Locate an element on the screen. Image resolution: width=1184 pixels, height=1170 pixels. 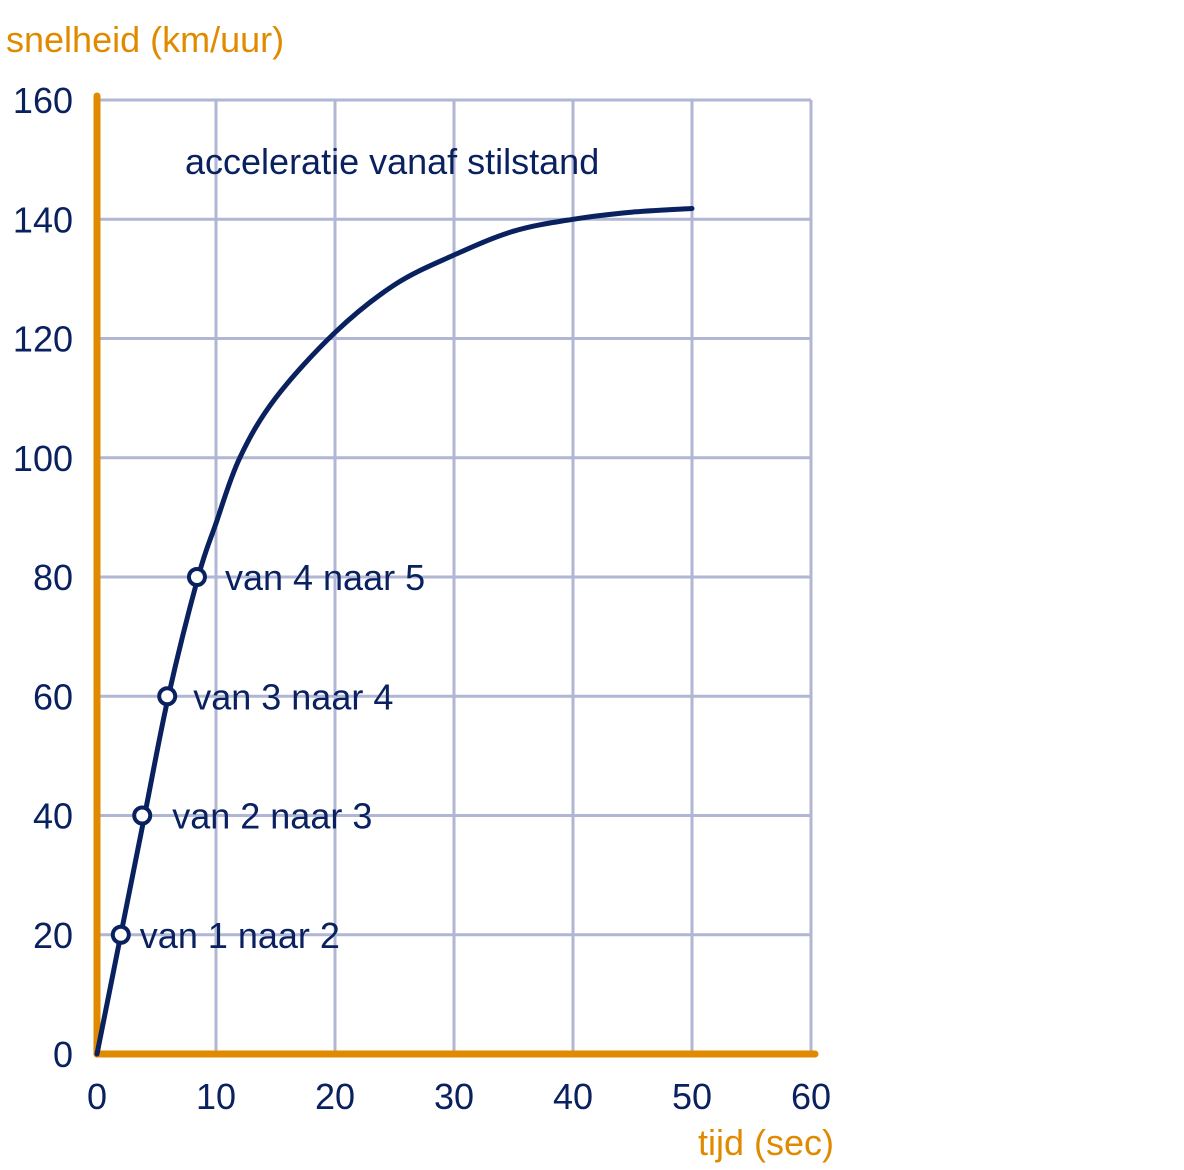
gear-shift-label: van 1 naar 2 is located at coordinates (240, 935).